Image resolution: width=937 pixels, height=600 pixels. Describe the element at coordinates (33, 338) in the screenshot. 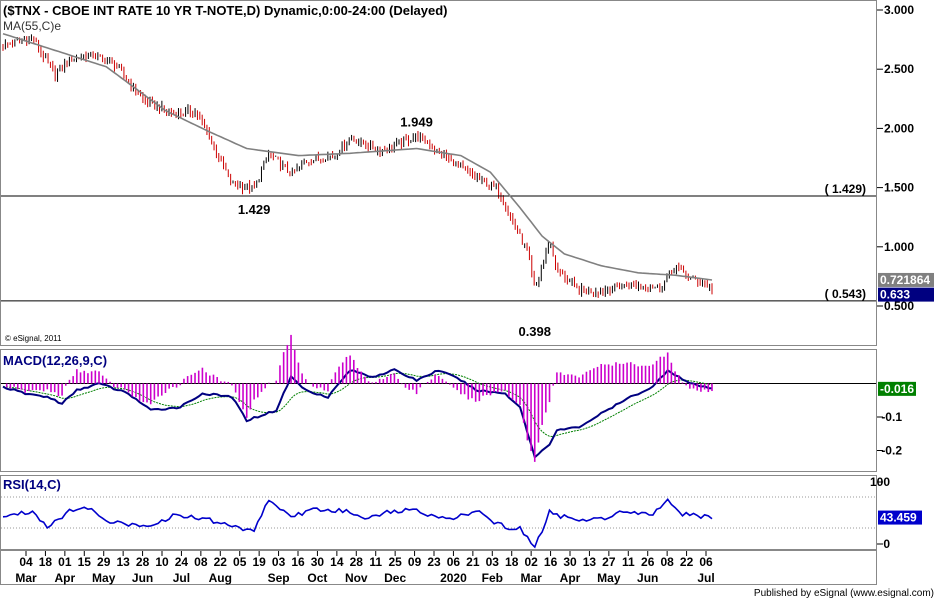

I see `copyright-text: © eSignal, 2011` at that location.